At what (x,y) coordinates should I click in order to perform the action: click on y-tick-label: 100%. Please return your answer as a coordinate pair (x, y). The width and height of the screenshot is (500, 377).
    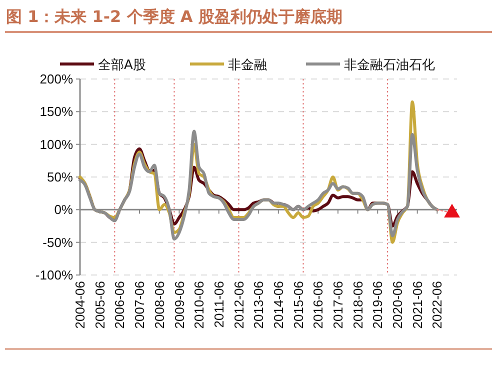
    Looking at the image, I should click on (57, 144).